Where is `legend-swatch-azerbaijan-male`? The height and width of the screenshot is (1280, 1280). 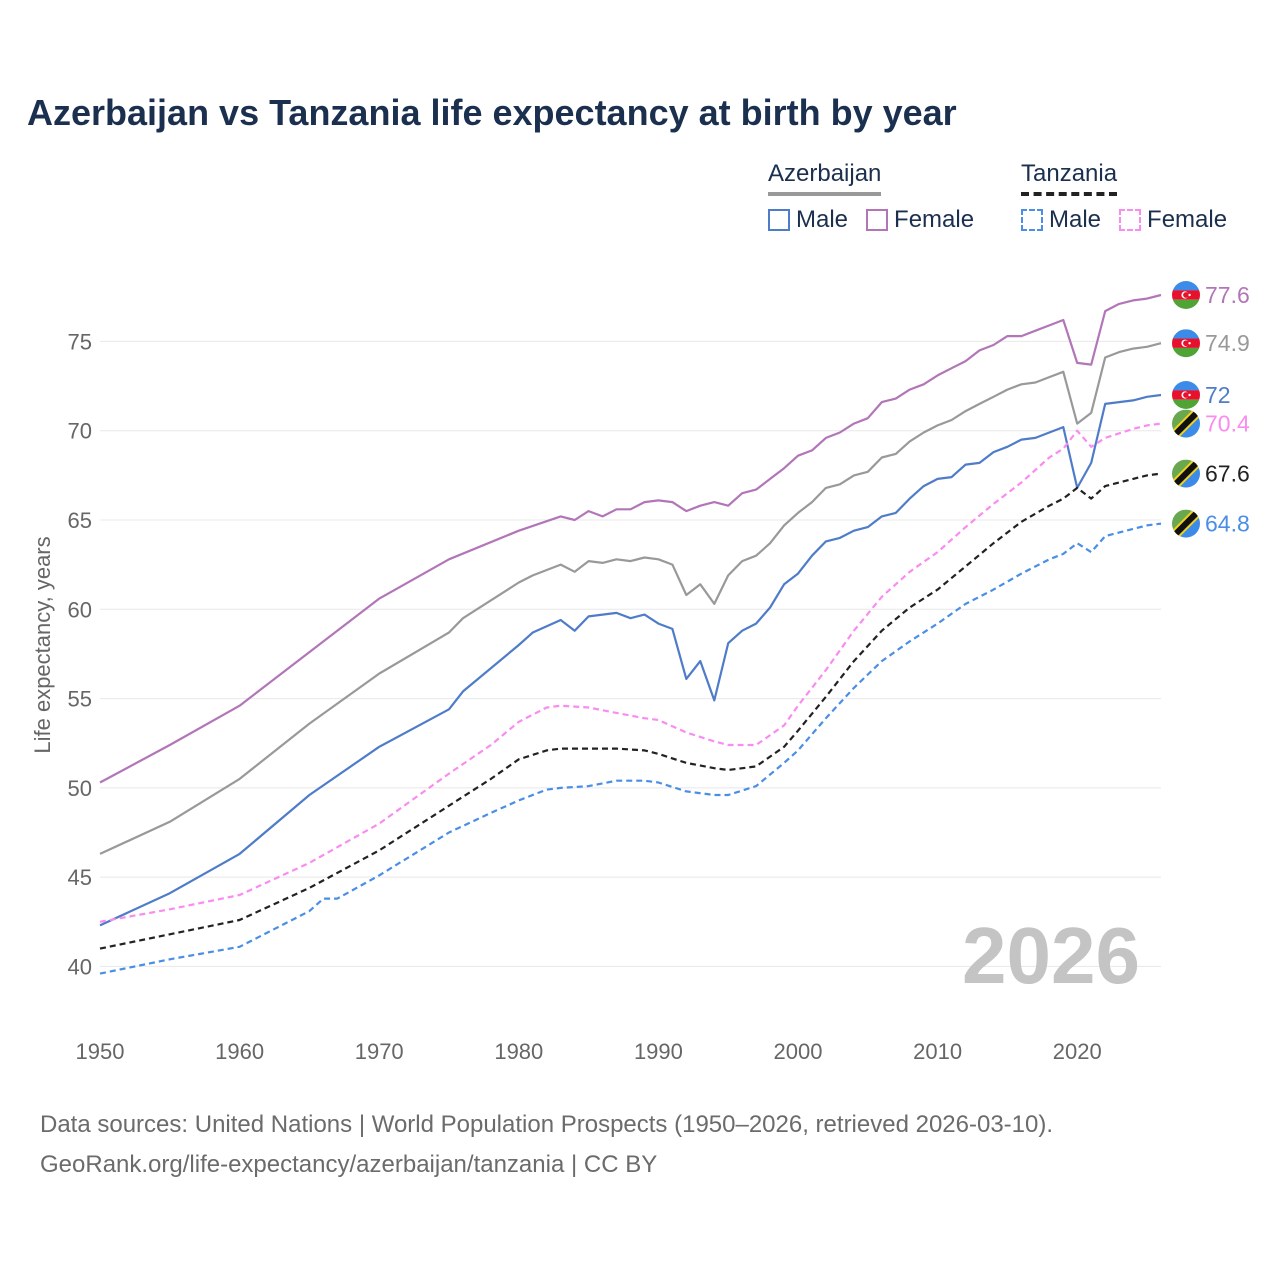
legend-swatch-azerbaijan-male is located at coordinates (779, 220).